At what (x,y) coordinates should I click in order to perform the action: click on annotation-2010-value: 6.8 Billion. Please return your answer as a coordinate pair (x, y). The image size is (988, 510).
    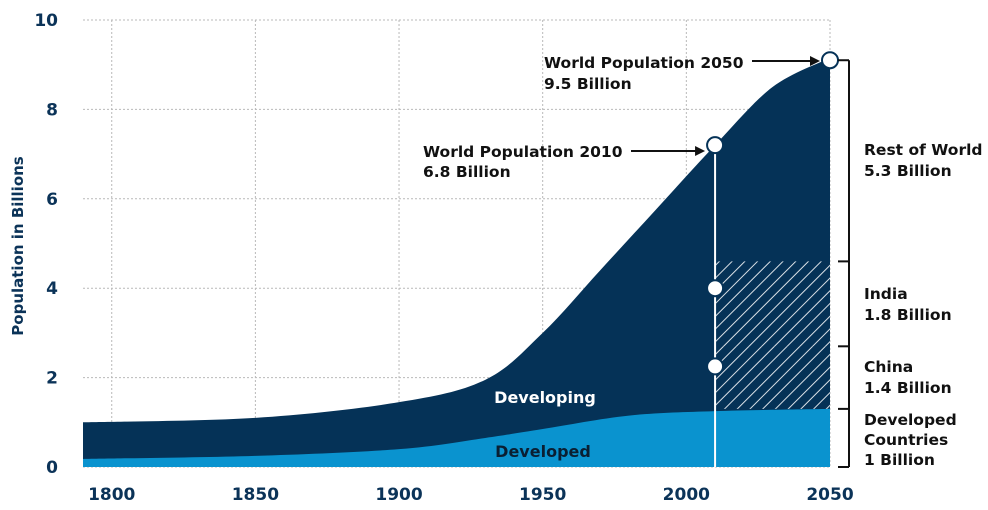
    Looking at the image, I should click on (467, 172).